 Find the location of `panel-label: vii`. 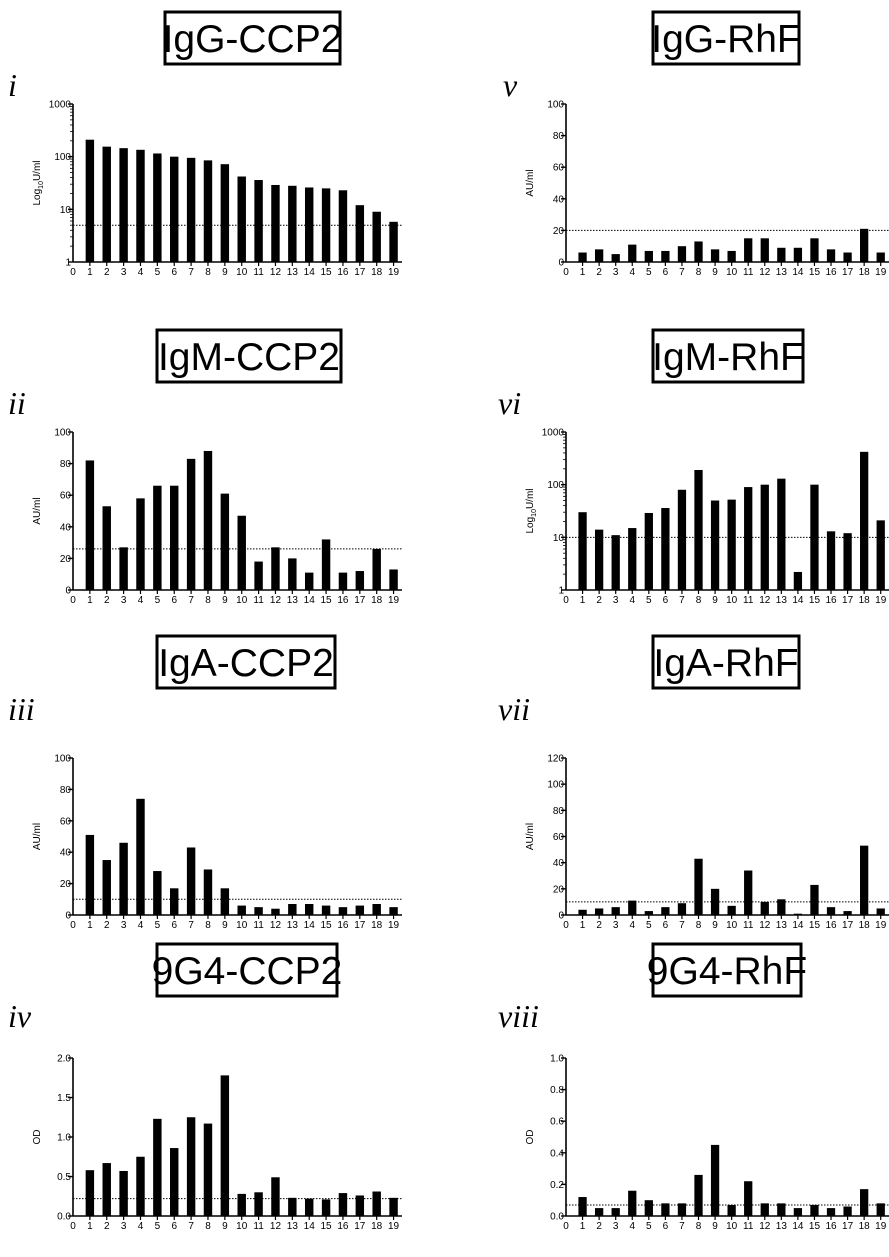

panel-label: vii is located at coordinates (514, 709).